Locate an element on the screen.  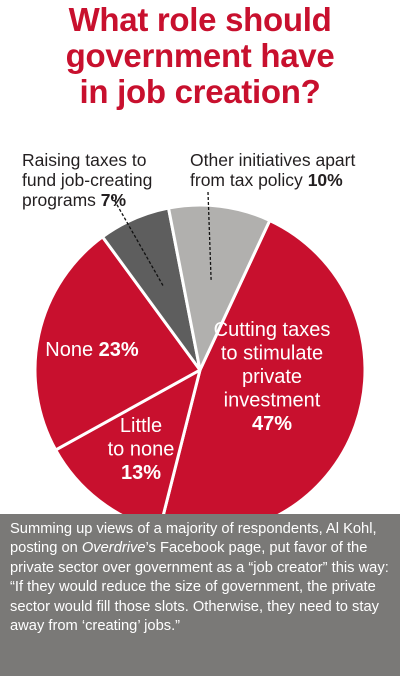
callout-other-value: 10% is located at coordinates (325, 180).